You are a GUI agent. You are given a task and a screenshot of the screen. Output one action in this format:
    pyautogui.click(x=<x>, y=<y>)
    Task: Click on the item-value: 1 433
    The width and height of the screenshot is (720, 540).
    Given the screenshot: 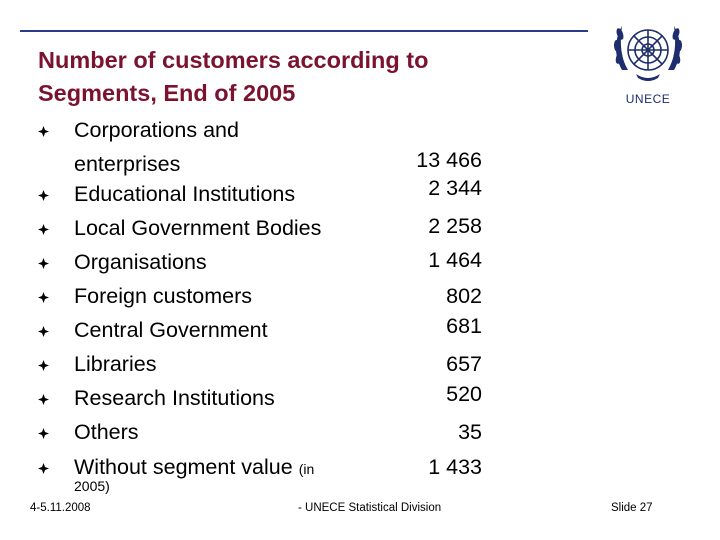 What is the action you would take?
    pyautogui.click(x=455, y=467)
    